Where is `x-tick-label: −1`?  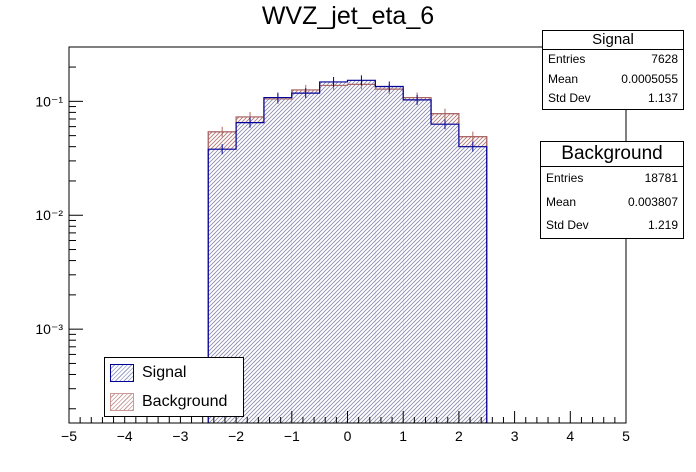 x-tick-label: −1 is located at coordinates (292, 436).